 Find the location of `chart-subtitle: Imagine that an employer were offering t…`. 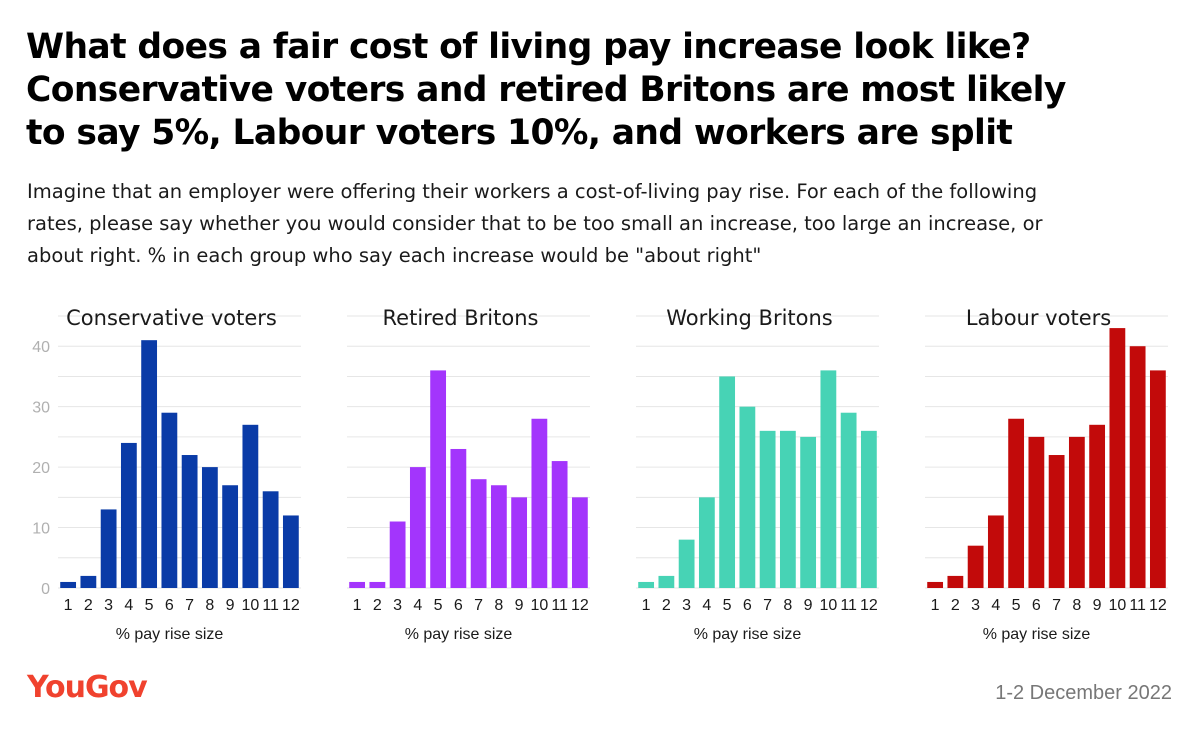

chart-subtitle: Imagine that an employer were offering t… is located at coordinates (602, 224).